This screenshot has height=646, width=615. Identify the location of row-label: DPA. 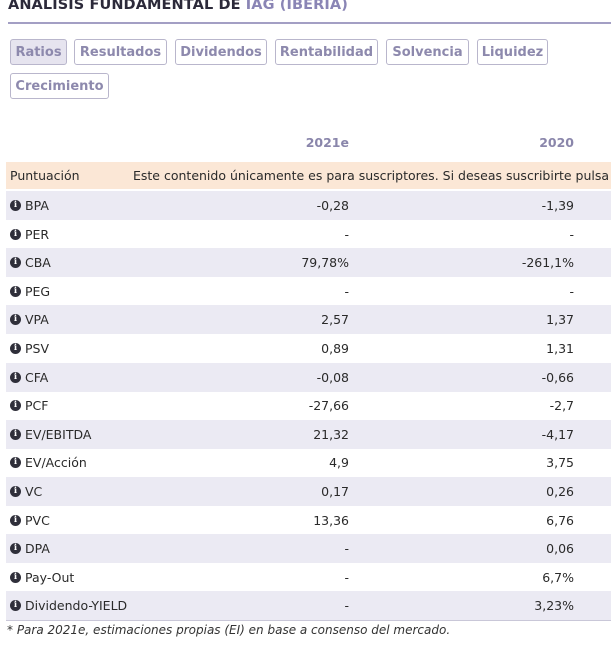
(37, 548).